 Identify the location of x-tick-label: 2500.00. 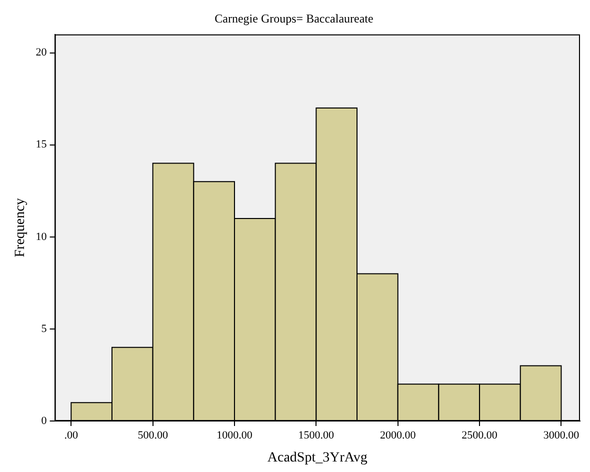
(480, 435).